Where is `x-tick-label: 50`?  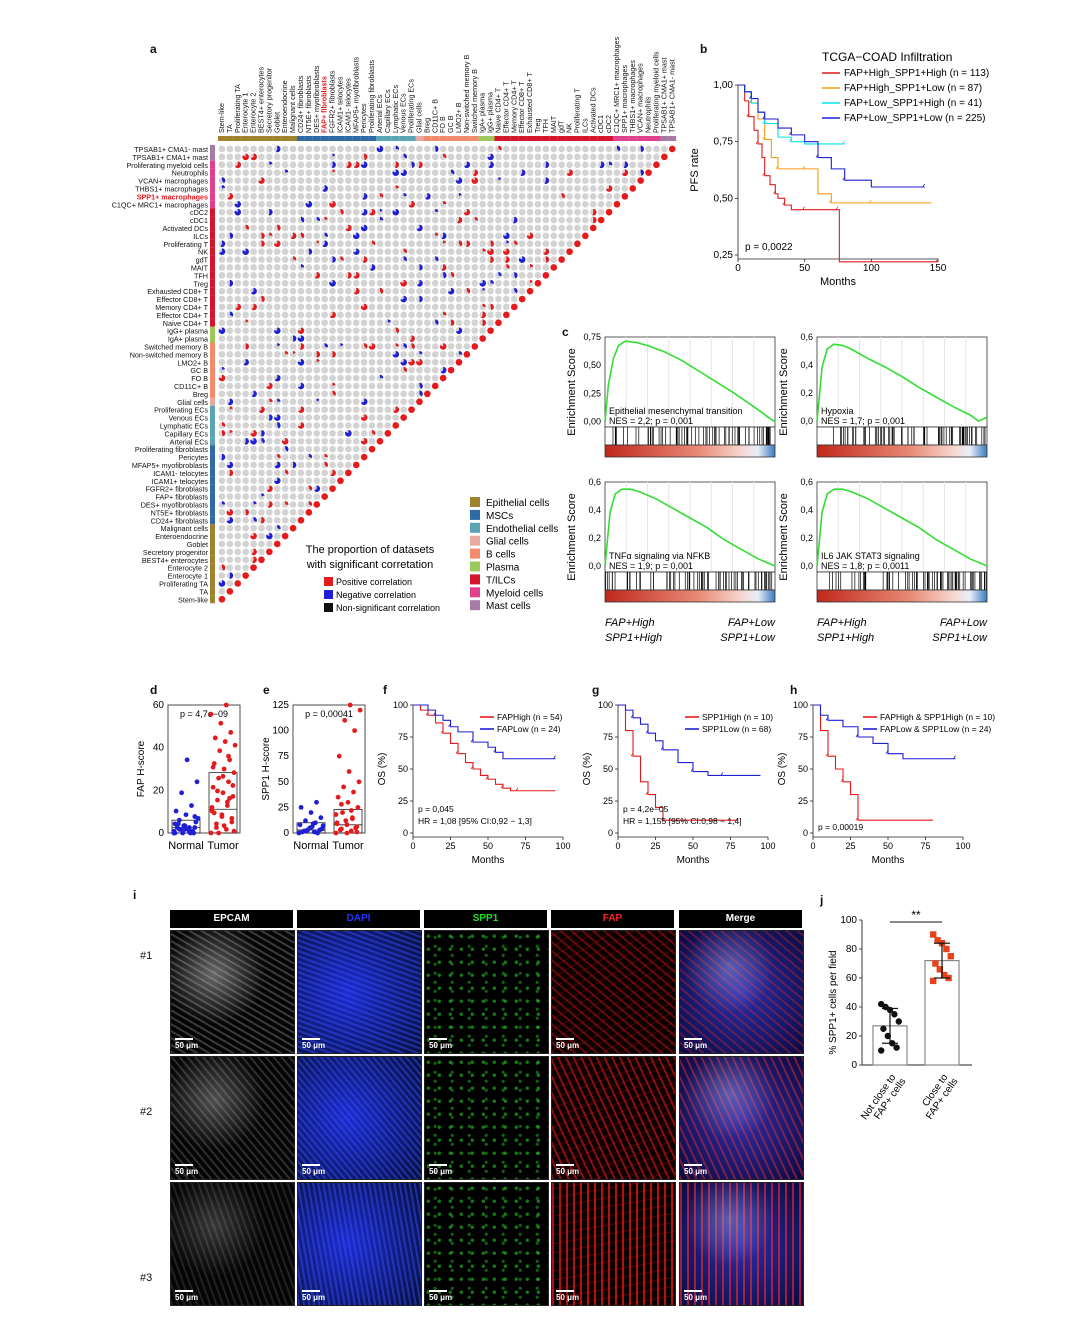 x-tick-label: 50 is located at coordinates (805, 268).